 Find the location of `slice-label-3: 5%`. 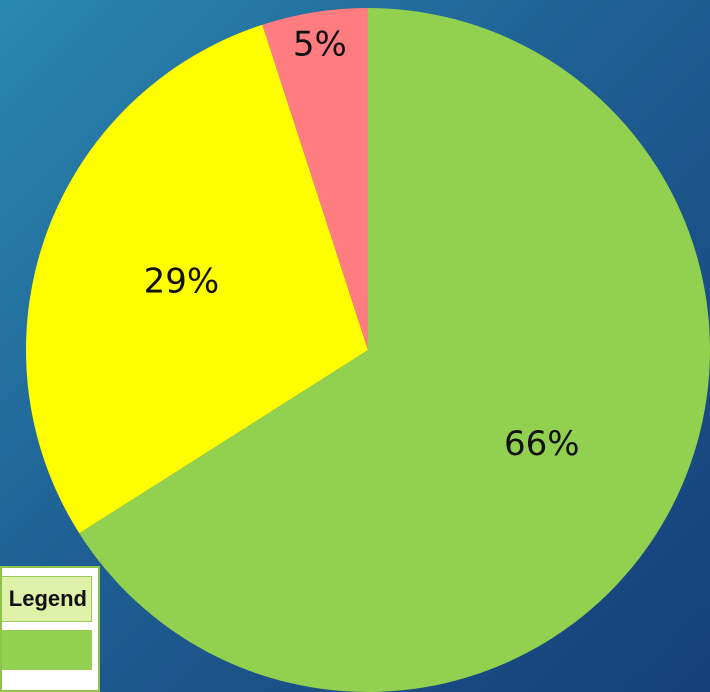

slice-label-3: 5% is located at coordinates (320, 44).